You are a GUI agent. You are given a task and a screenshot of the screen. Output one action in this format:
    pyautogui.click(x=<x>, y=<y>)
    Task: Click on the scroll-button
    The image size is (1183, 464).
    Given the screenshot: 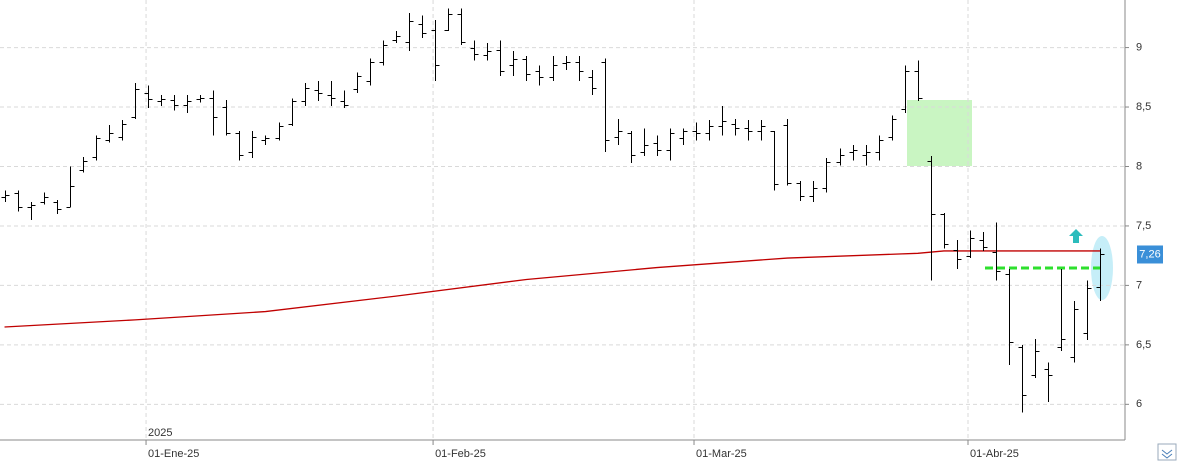 What is the action you would take?
    pyautogui.click(x=1167, y=452)
    